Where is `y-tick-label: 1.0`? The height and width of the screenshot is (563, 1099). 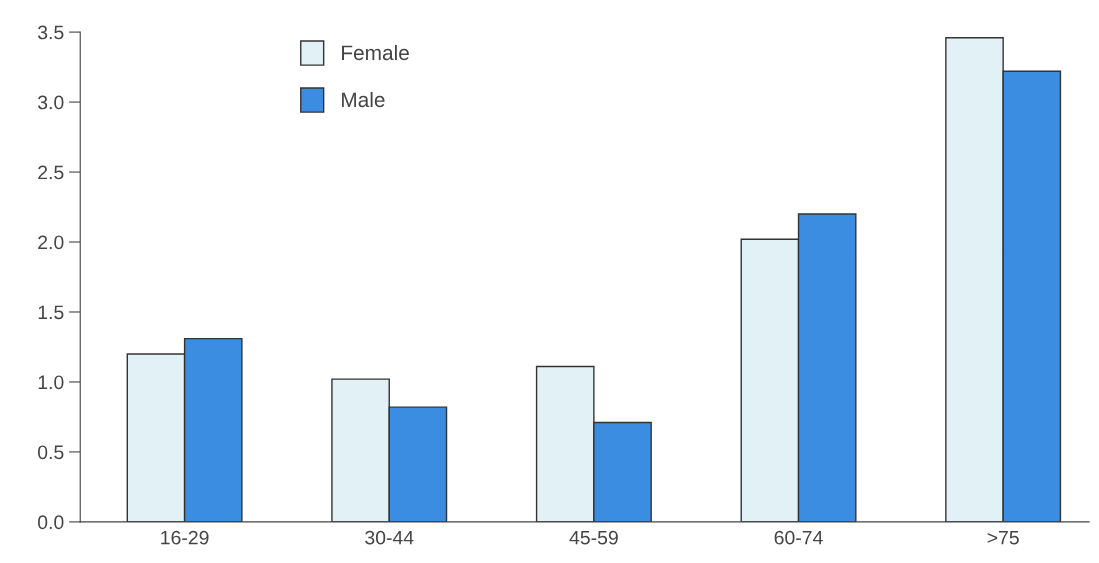
y-tick-label: 1.0 is located at coordinates (51, 382).